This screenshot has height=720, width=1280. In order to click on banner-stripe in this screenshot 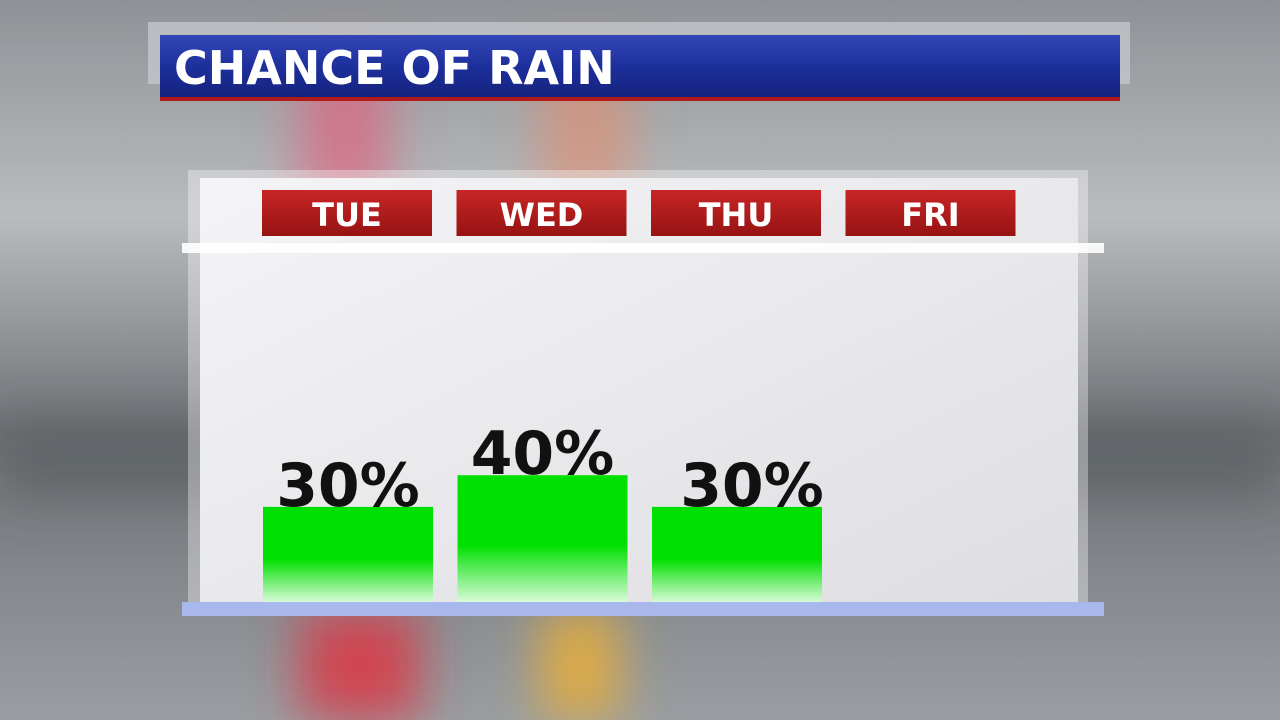, I will do `click(640, 99)`.